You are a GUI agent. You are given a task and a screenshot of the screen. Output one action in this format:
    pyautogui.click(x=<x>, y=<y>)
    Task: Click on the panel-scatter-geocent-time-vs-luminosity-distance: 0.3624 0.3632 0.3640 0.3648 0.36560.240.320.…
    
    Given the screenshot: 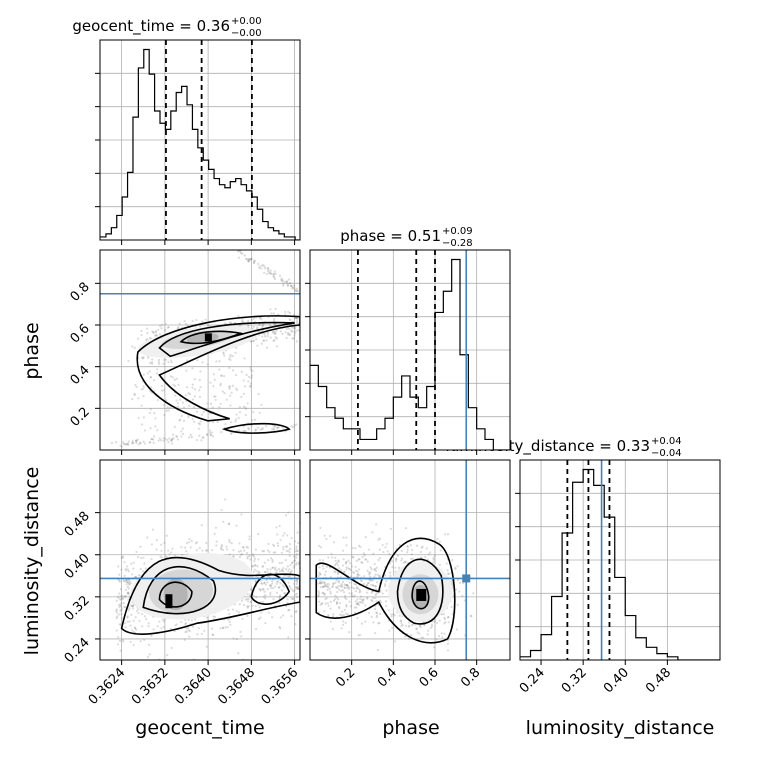 What is the action you would take?
    pyautogui.click(x=181, y=583)
    